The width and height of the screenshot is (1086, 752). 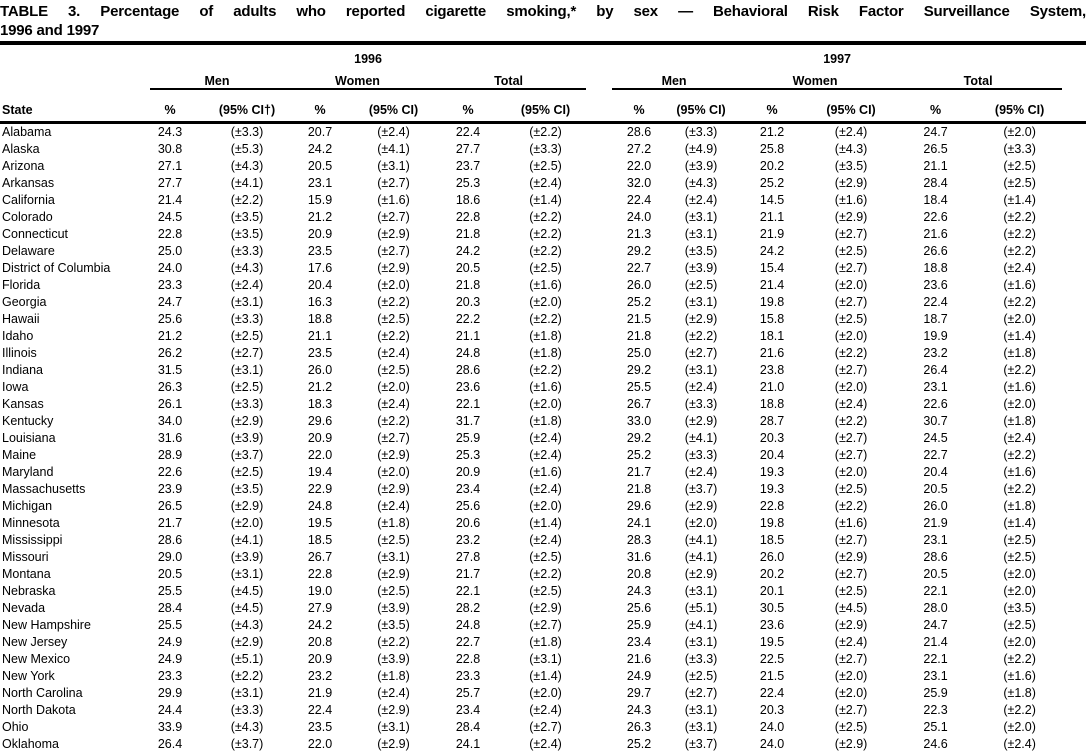 I want to click on ci-cell: (±4.5), so click(x=247, y=608).